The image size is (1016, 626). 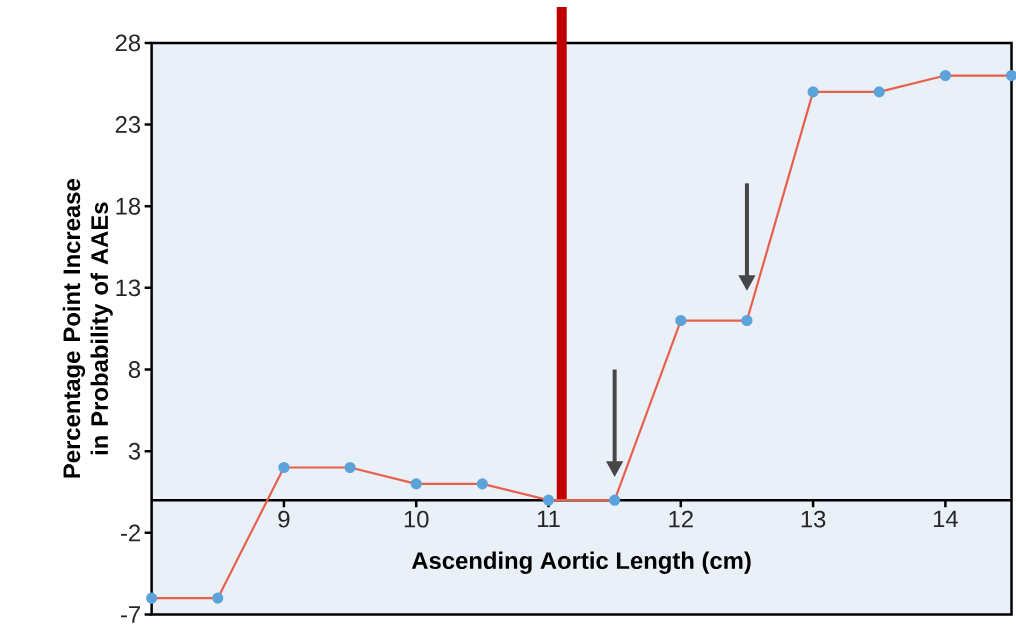 I want to click on x-tick-label: 9, so click(x=284, y=519).